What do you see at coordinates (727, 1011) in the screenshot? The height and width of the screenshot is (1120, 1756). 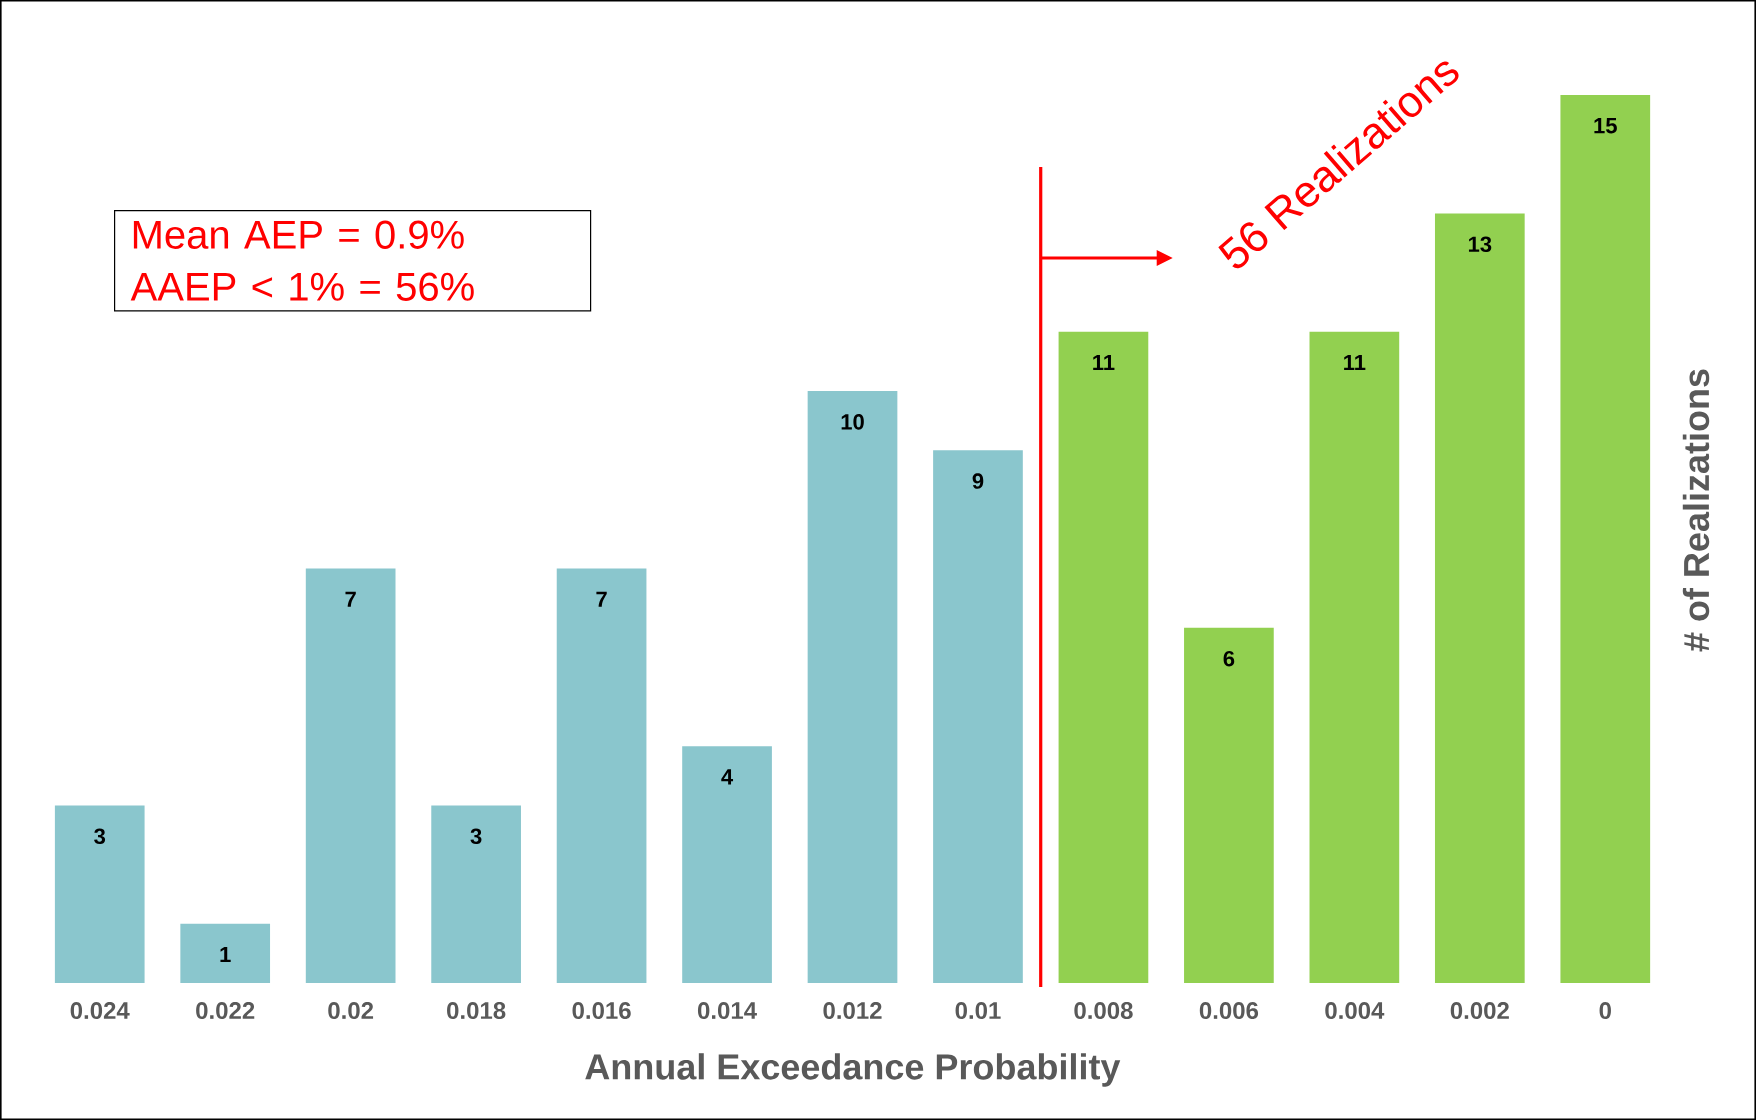 I see `x-tick-label: 0.014` at bounding box center [727, 1011].